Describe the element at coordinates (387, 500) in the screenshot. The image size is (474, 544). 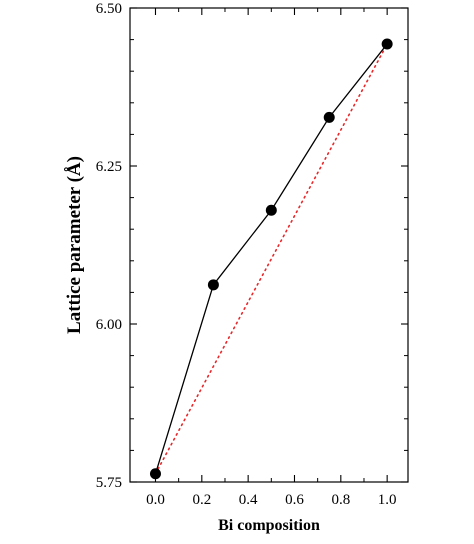
I see `x-tick-label: 1.0` at that location.